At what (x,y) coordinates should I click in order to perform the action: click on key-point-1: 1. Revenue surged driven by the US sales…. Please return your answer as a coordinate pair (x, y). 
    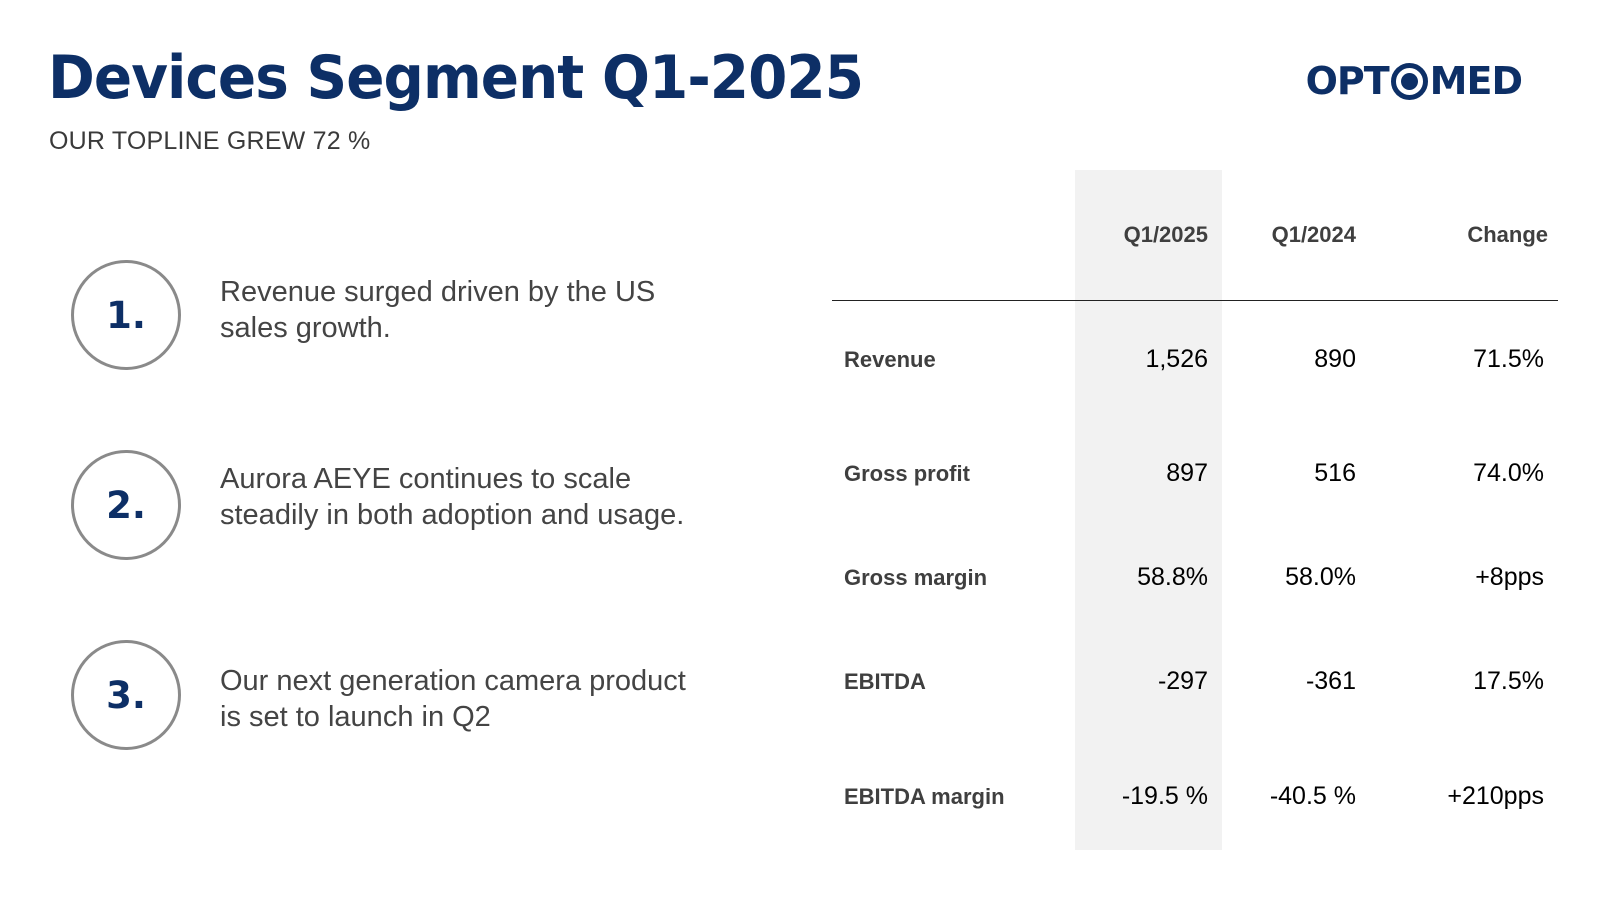
    Looking at the image, I should click on (391, 316).